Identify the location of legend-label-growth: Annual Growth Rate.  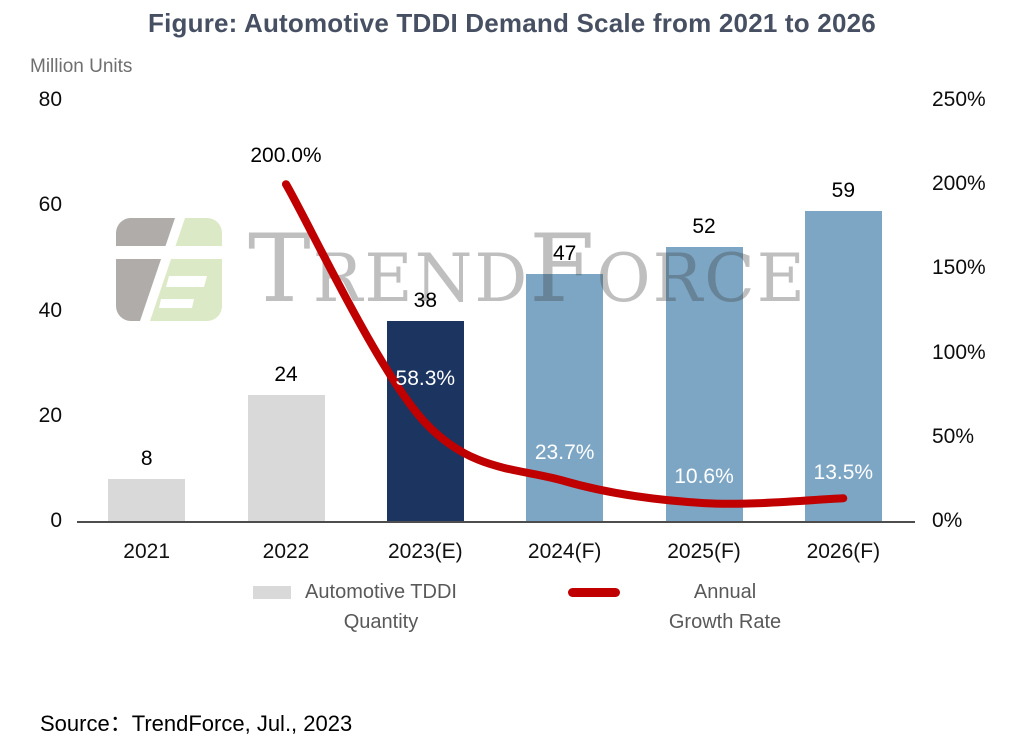
(725, 607).